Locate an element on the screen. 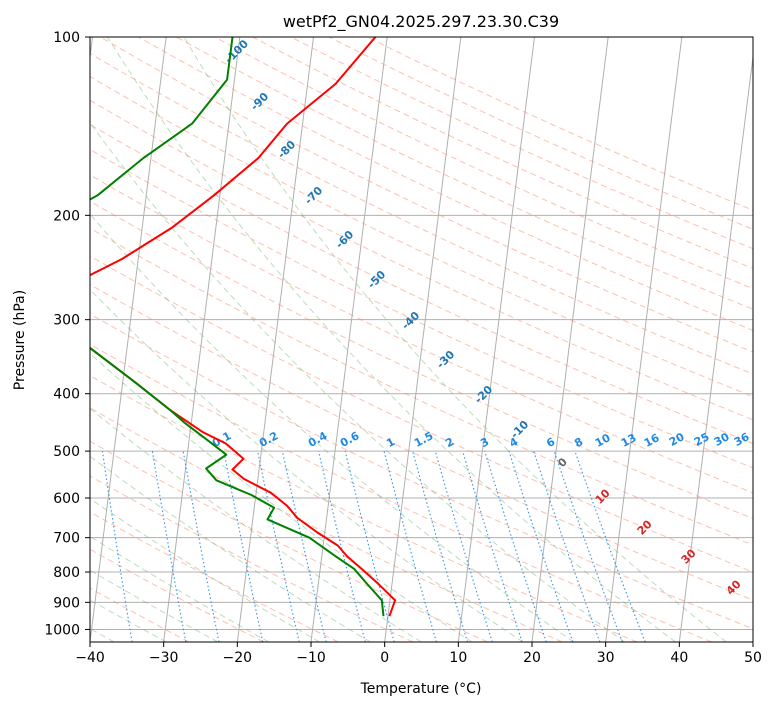  mixing-ratio-label: 16 is located at coordinates (652, 440).